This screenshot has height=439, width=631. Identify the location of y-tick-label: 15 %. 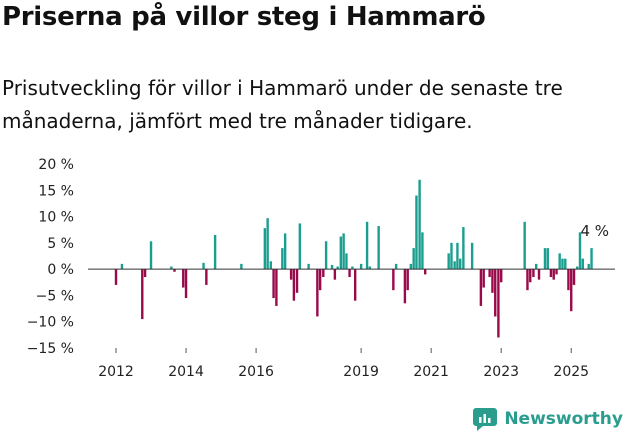
(56, 191).